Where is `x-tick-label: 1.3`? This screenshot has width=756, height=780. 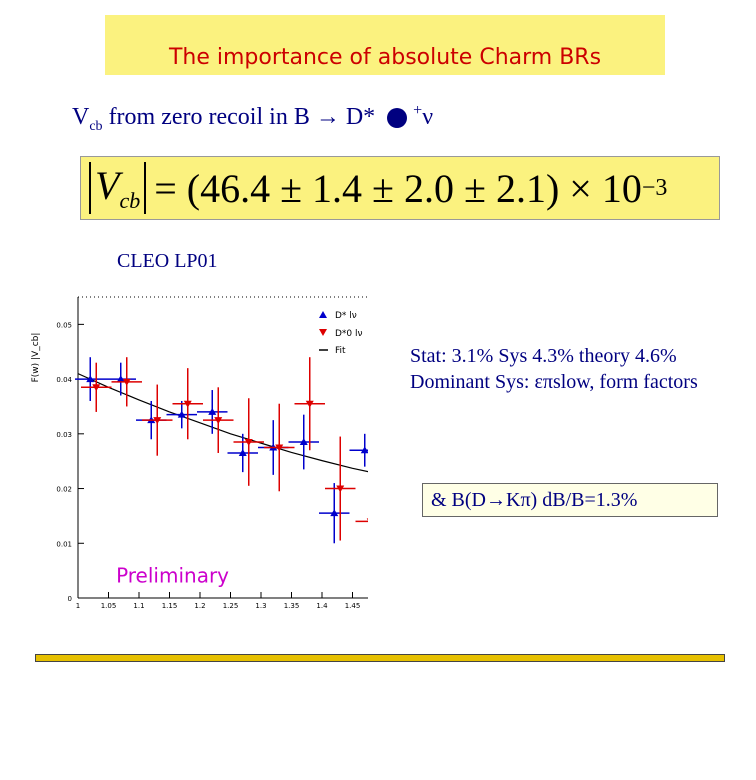 x-tick-label: 1.3 is located at coordinates (260, 606).